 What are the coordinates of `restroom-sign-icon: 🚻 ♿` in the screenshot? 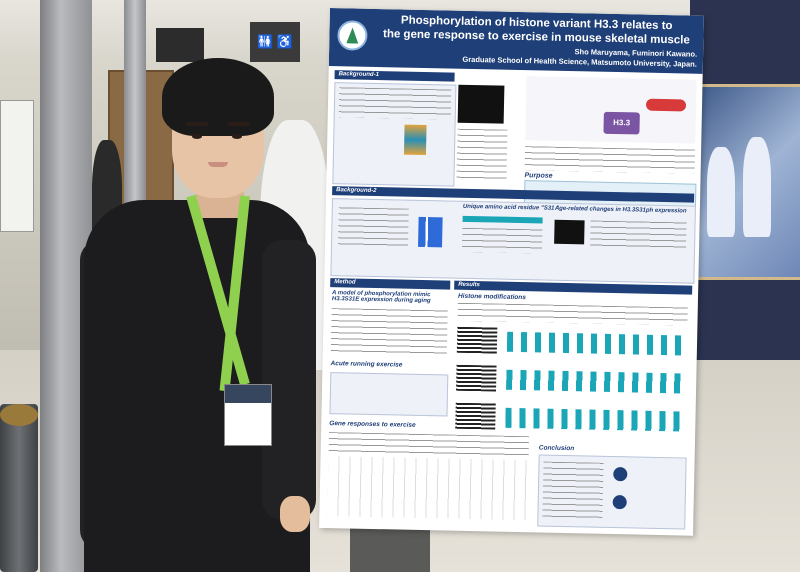 It's located at (275, 41).